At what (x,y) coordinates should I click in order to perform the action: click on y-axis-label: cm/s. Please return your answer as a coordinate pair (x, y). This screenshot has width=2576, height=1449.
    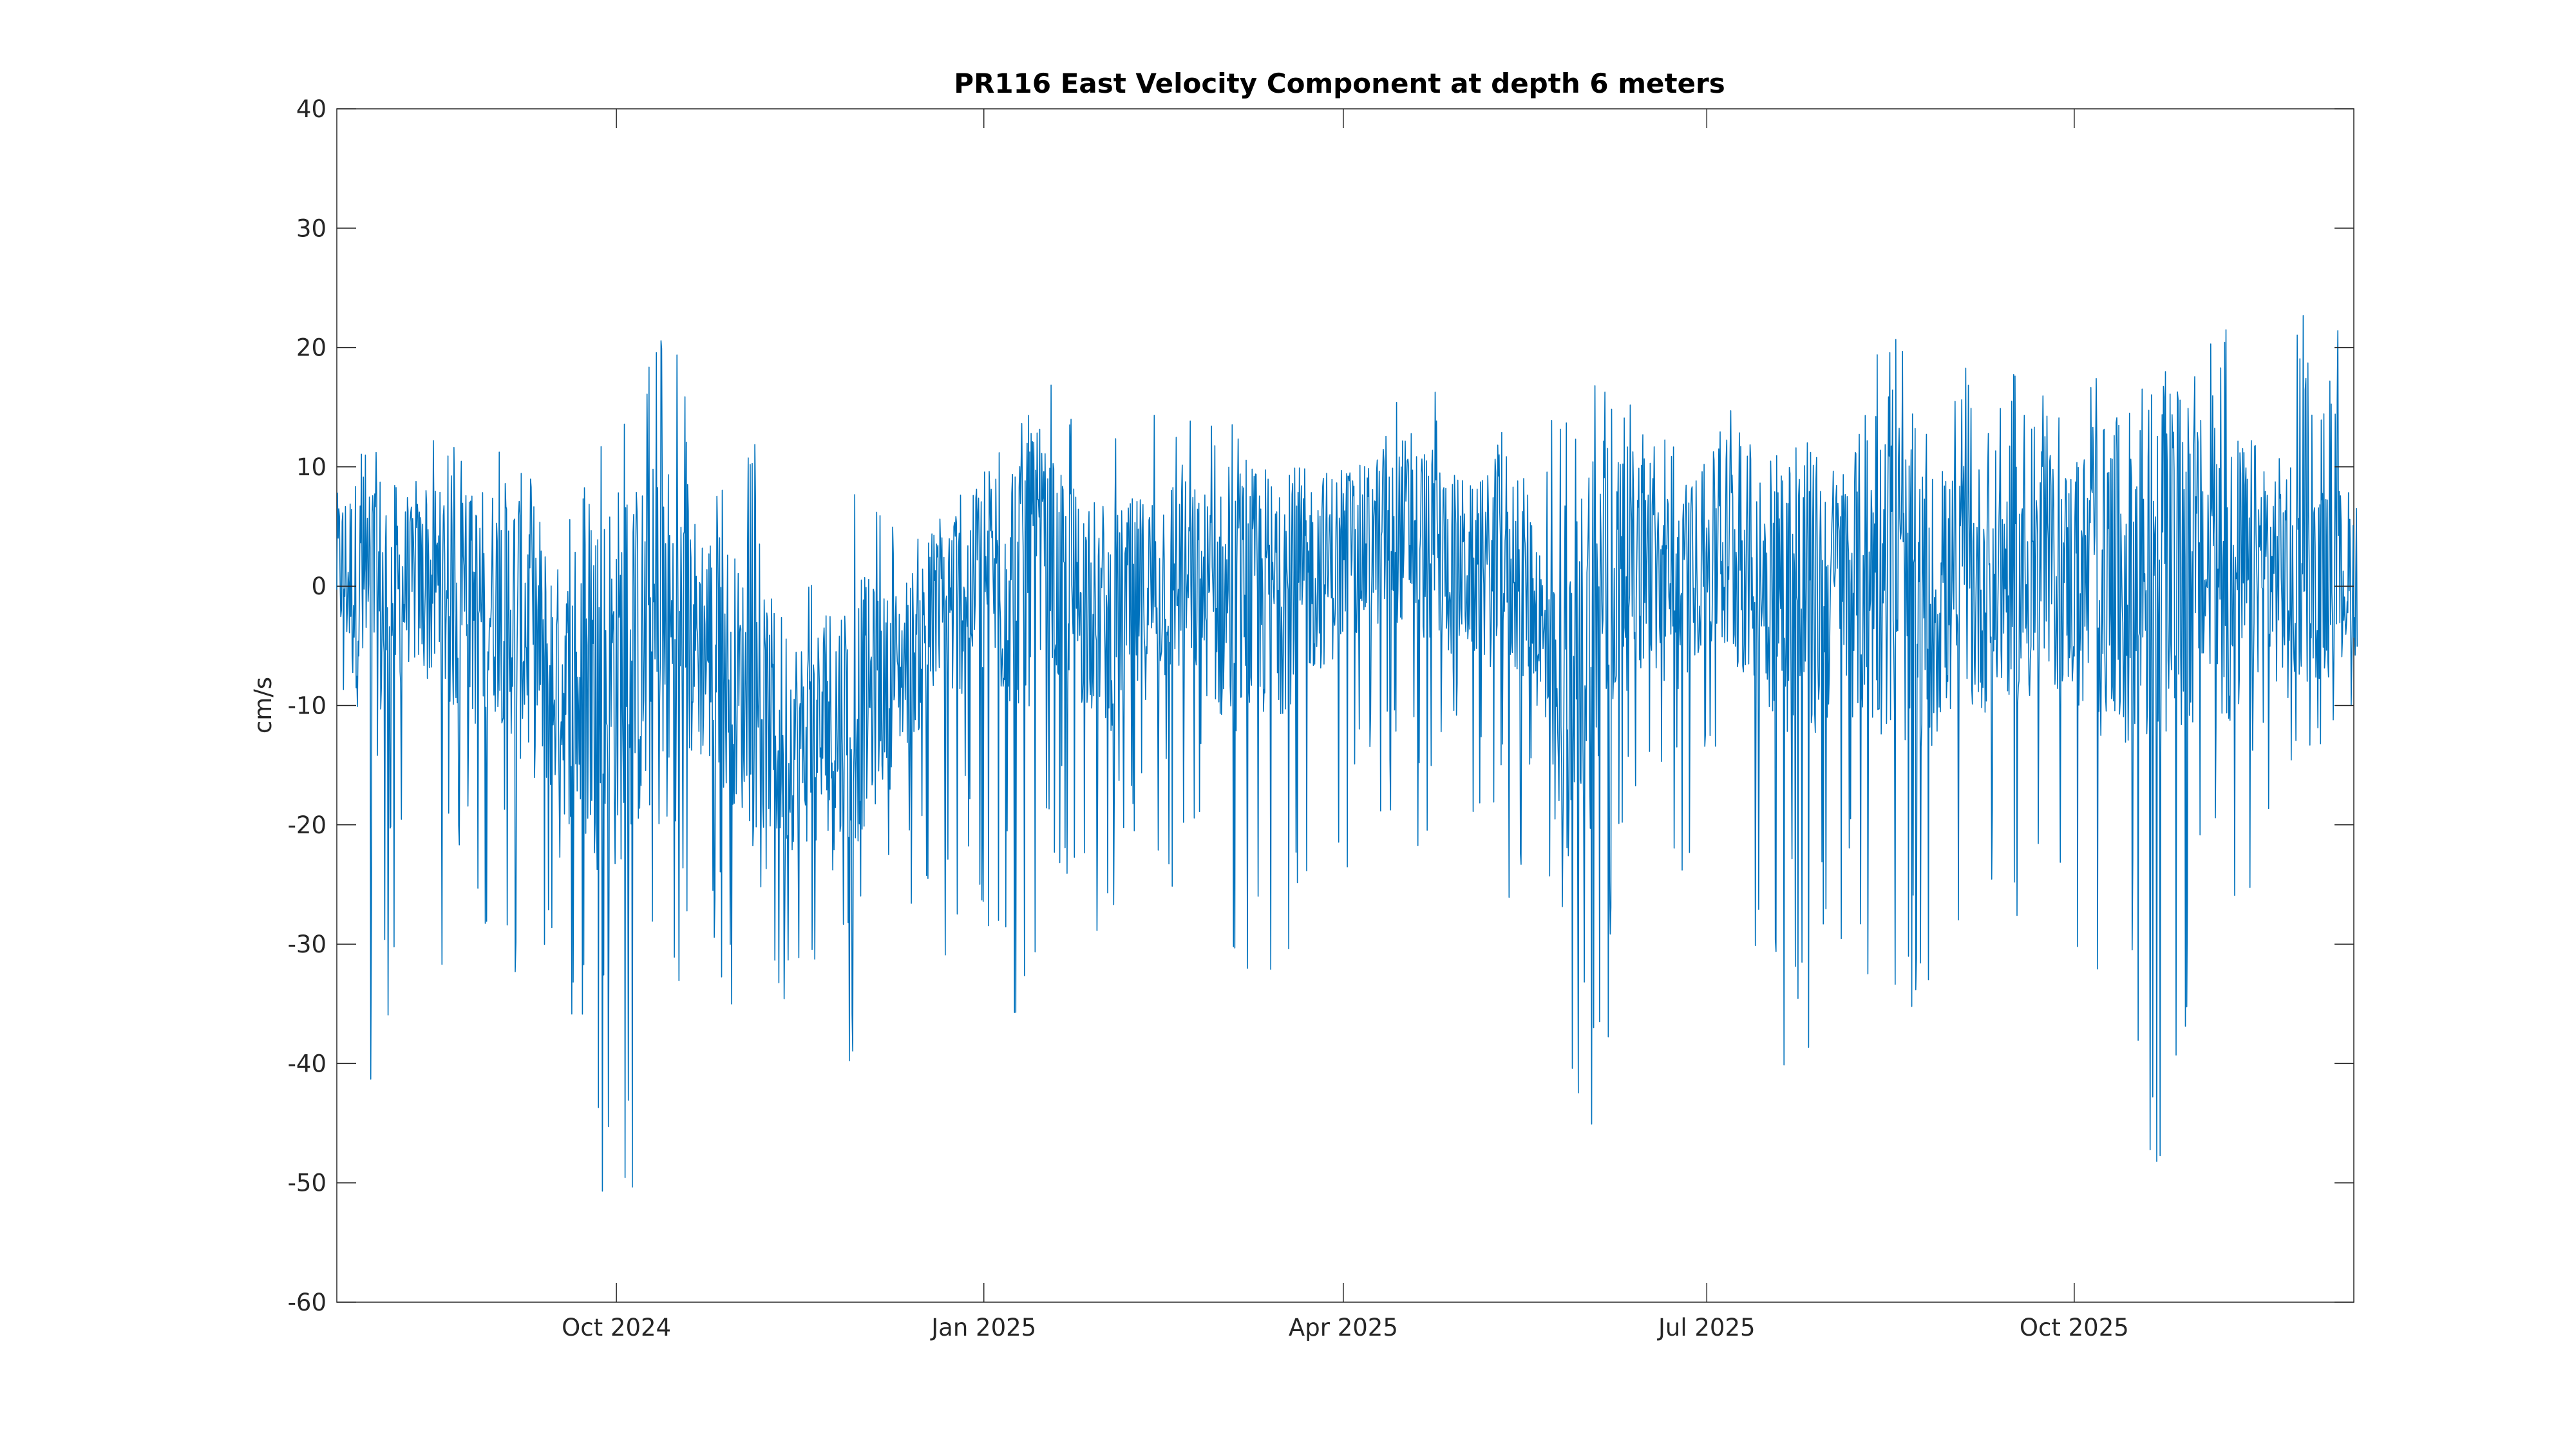
    Looking at the image, I should click on (263, 706).